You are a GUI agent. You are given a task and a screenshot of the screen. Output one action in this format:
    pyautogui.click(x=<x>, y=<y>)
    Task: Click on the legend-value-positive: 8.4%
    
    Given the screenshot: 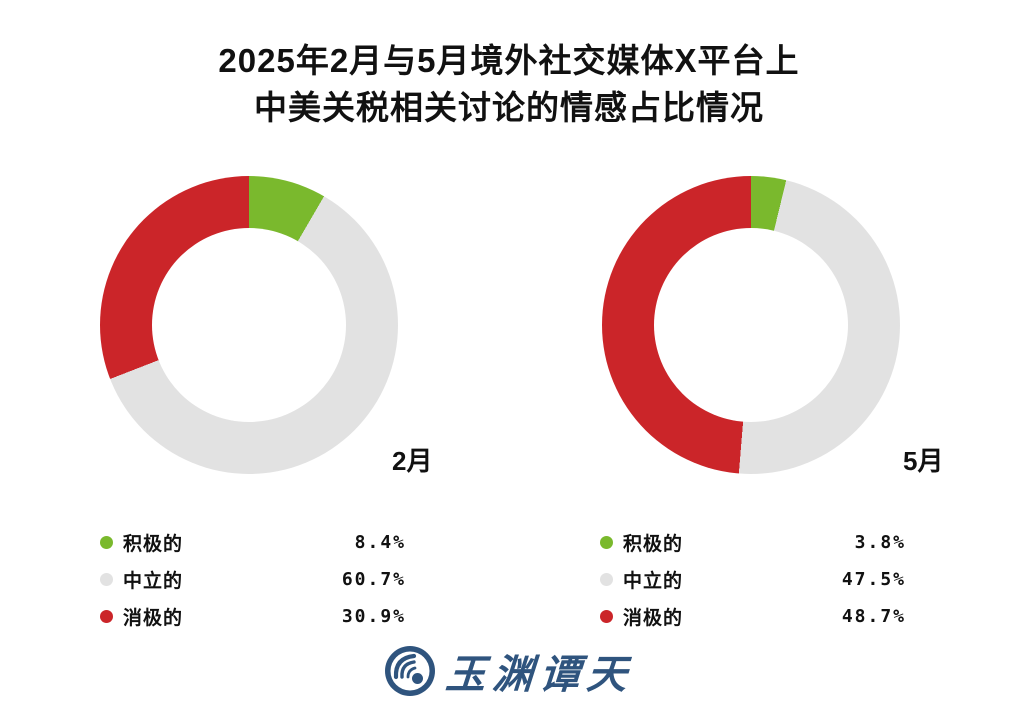 What is the action you would take?
    pyautogui.click(x=380, y=542)
    